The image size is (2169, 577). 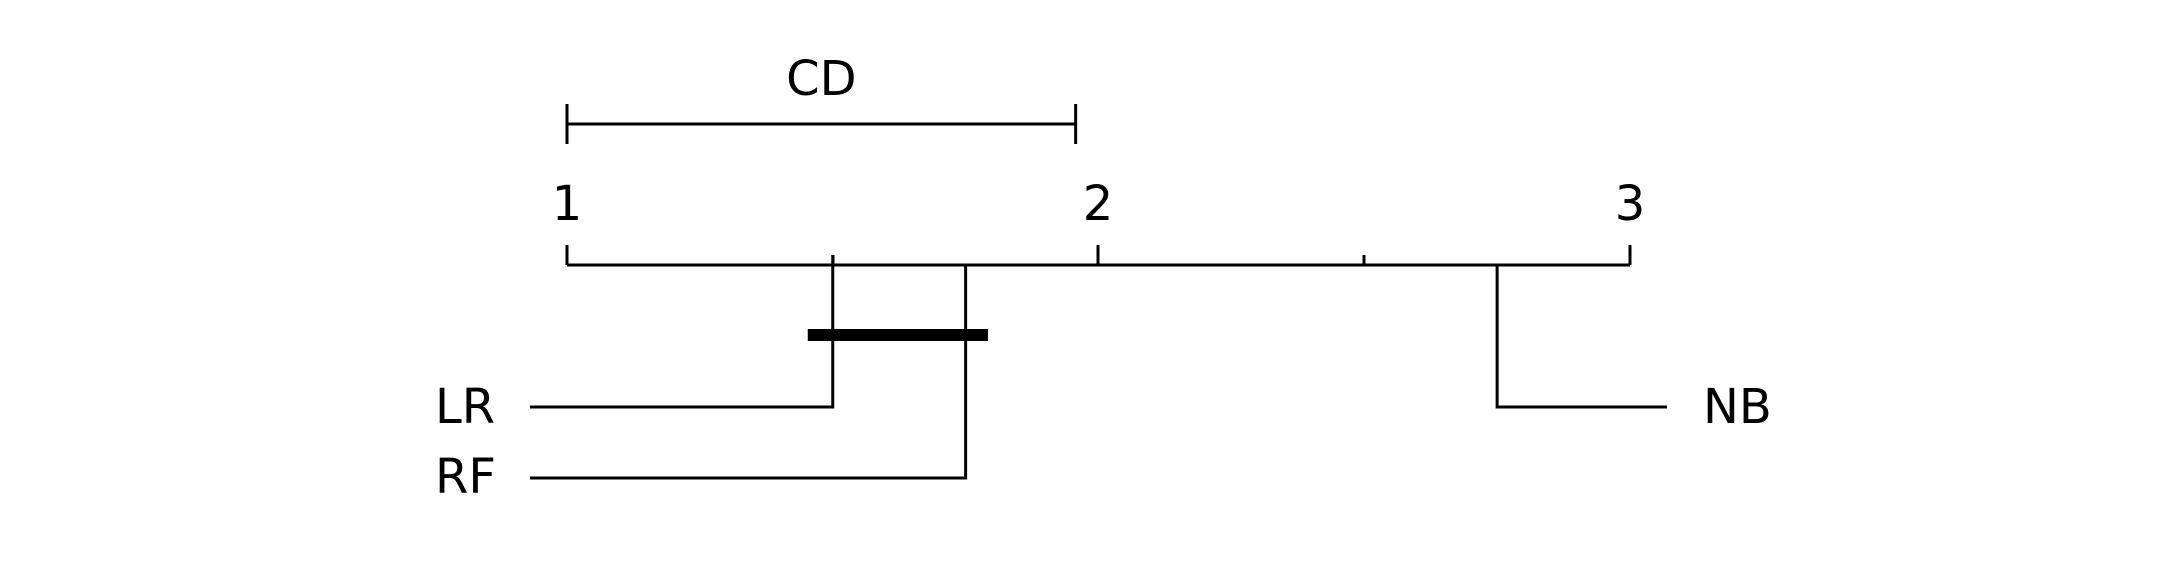 I want to click on axis-tick-label-3: 3, so click(x=1630, y=204).